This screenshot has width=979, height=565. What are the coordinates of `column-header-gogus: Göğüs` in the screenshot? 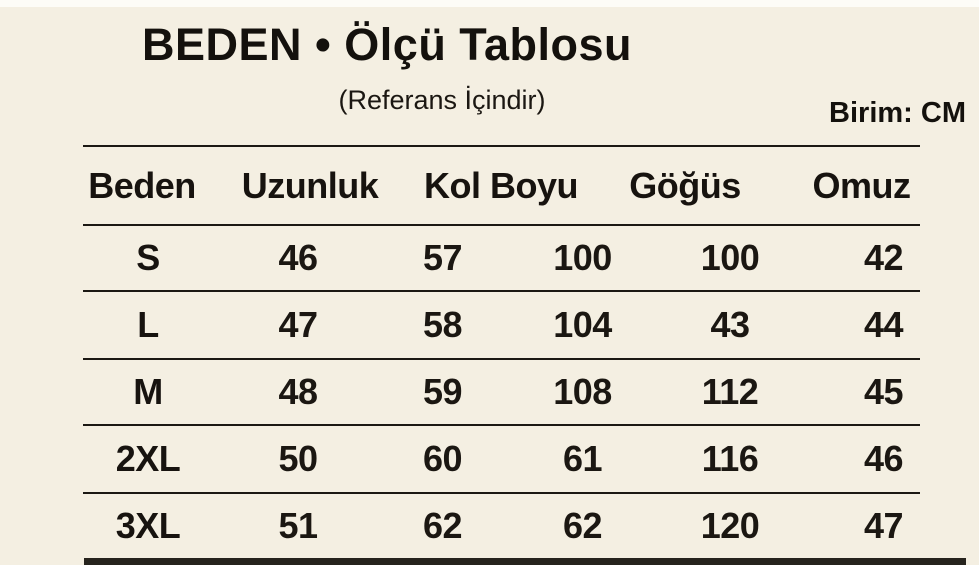 It's located at (685, 185).